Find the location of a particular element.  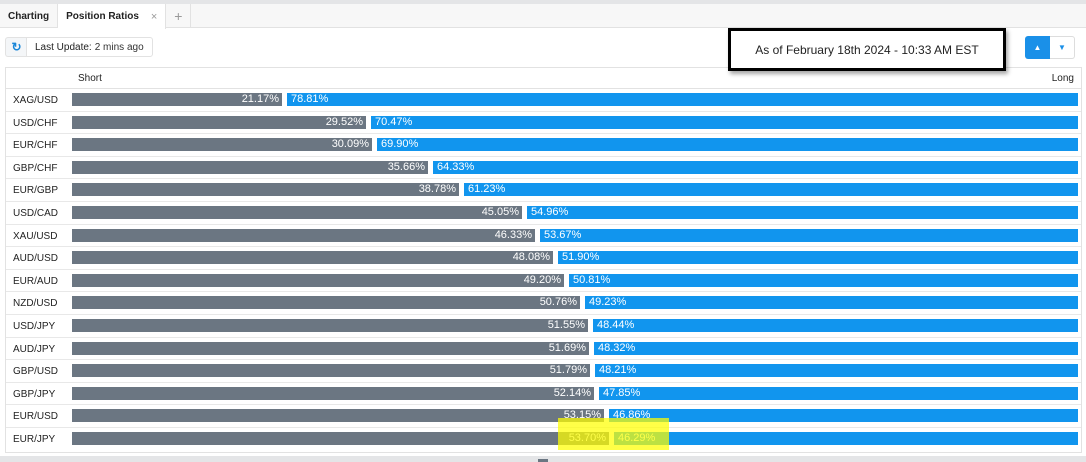

last-update: Last Update: 2 mins ago is located at coordinates (89, 47).